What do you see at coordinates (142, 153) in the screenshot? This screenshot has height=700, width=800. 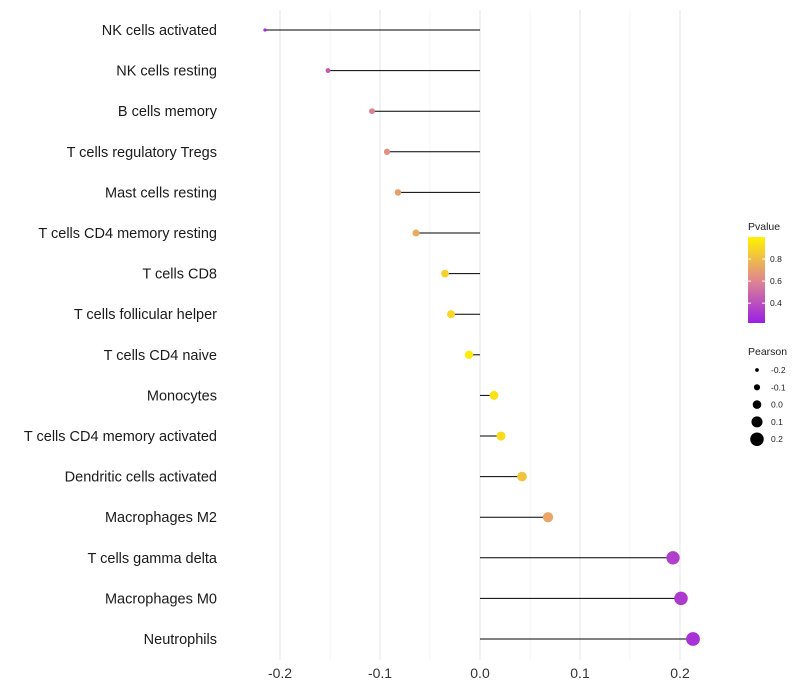 I see `category-label: T cells regulatory Tregs` at bounding box center [142, 153].